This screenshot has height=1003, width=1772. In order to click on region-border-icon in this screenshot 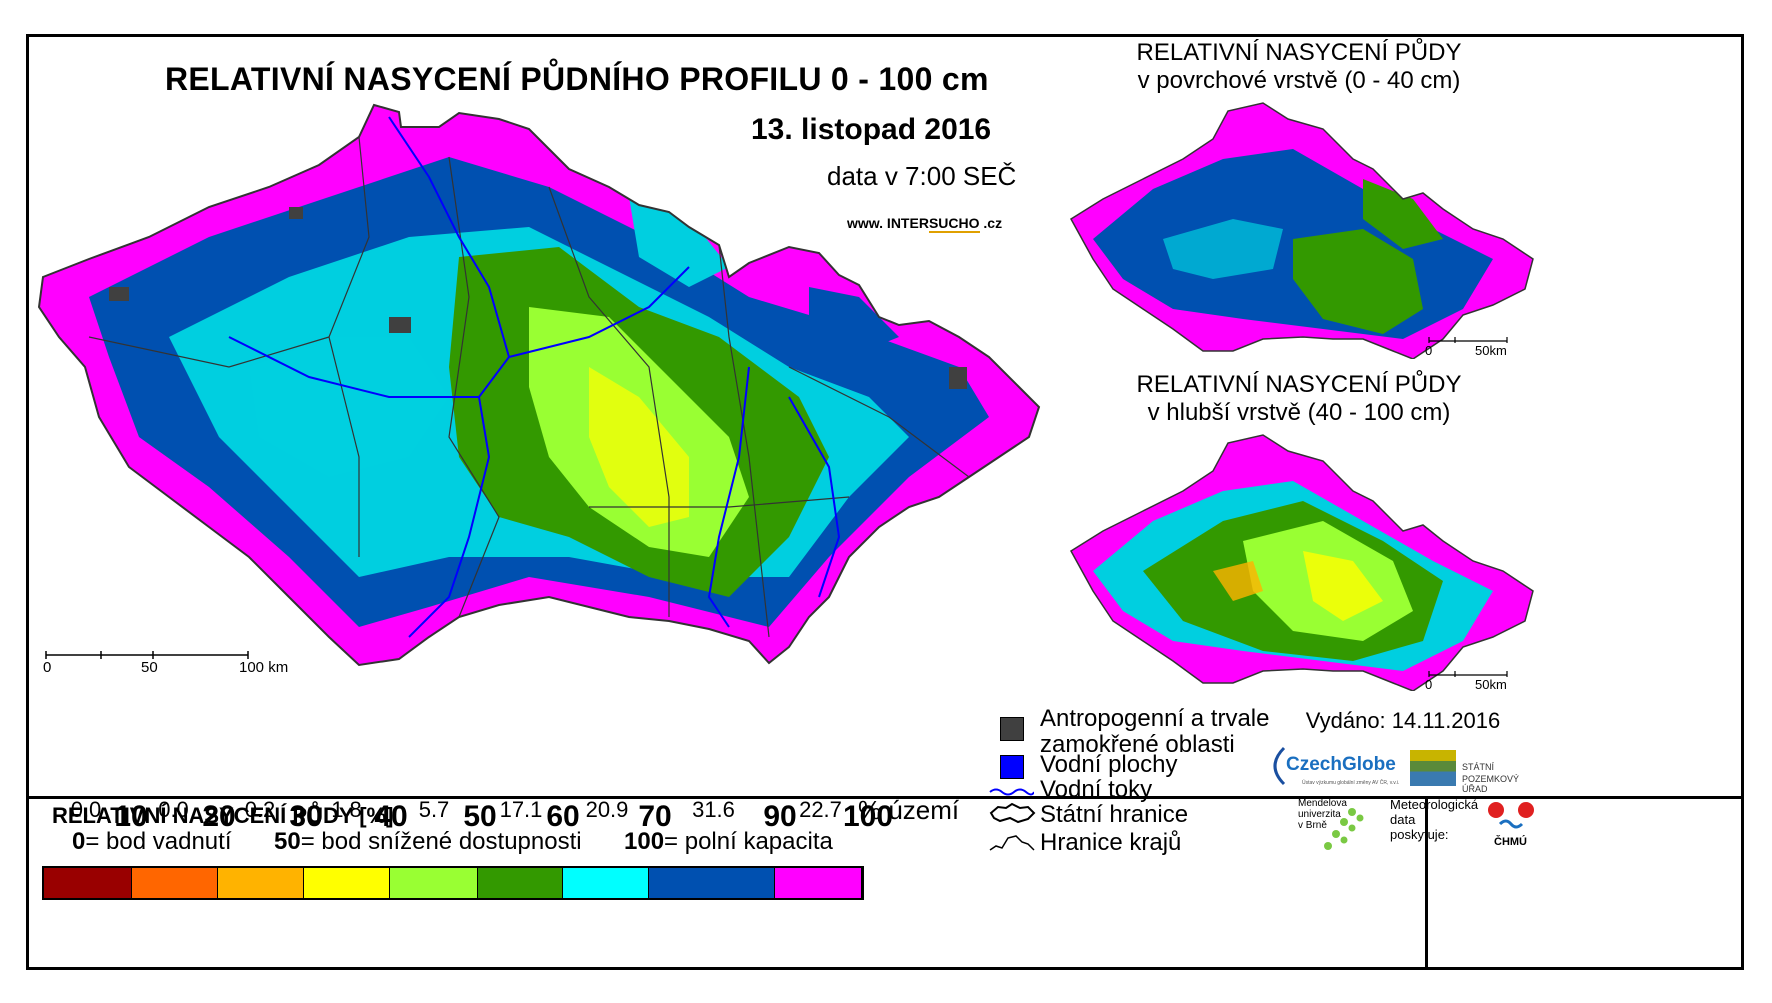, I will do `click(1012, 843)`.